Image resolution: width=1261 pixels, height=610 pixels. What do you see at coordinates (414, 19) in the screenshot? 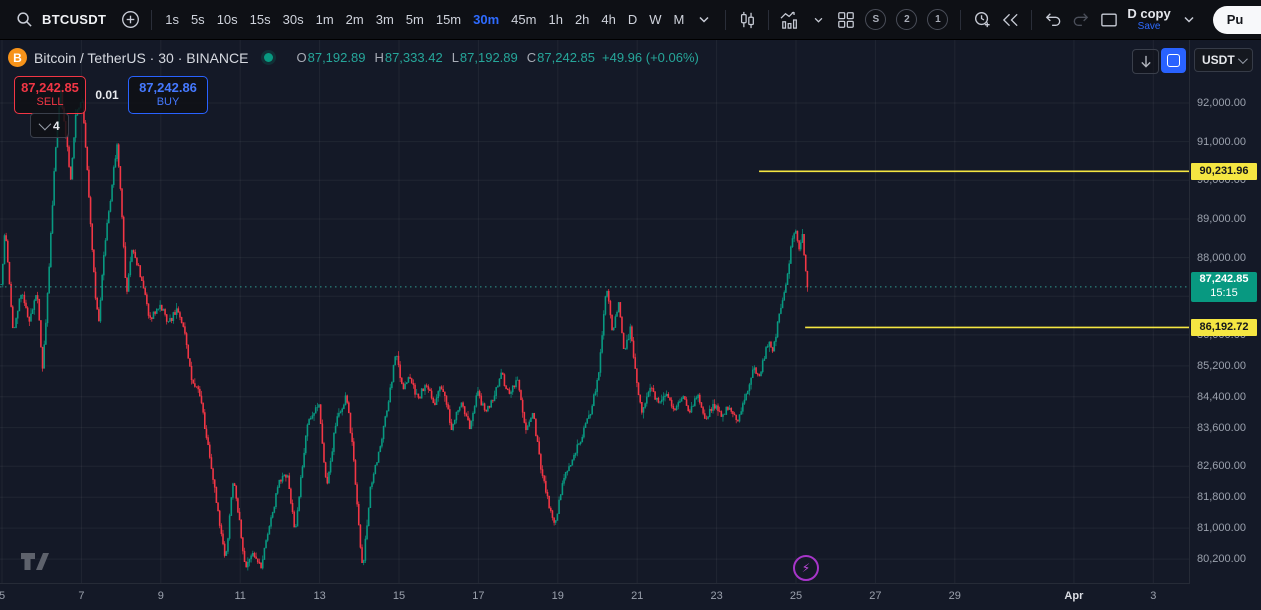
I see `timeframe-button-5m: 5m` at bounding box center [414, 19].